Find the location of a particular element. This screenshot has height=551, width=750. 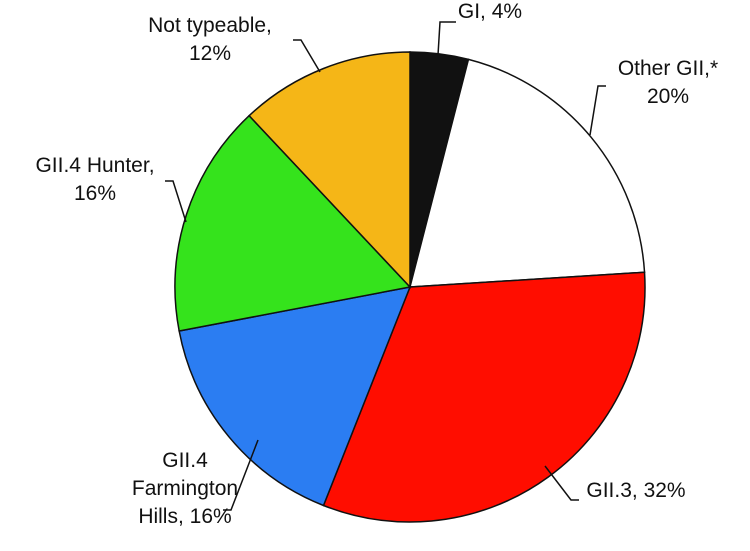

label-line: GII.4 Hunter, is located at coordinates (94, 165).